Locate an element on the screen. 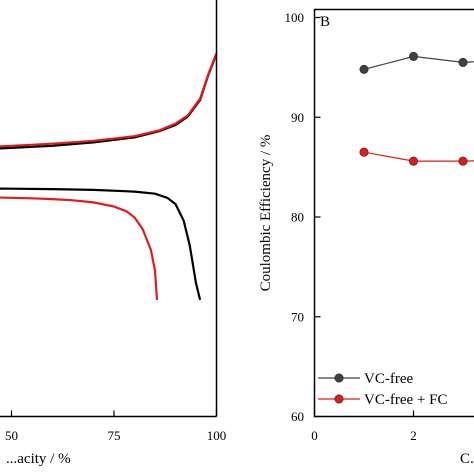 The width and height of the screenshot is (474, 474). panel-b-x-tick-label: 0 is located at coordinates (314, 435).